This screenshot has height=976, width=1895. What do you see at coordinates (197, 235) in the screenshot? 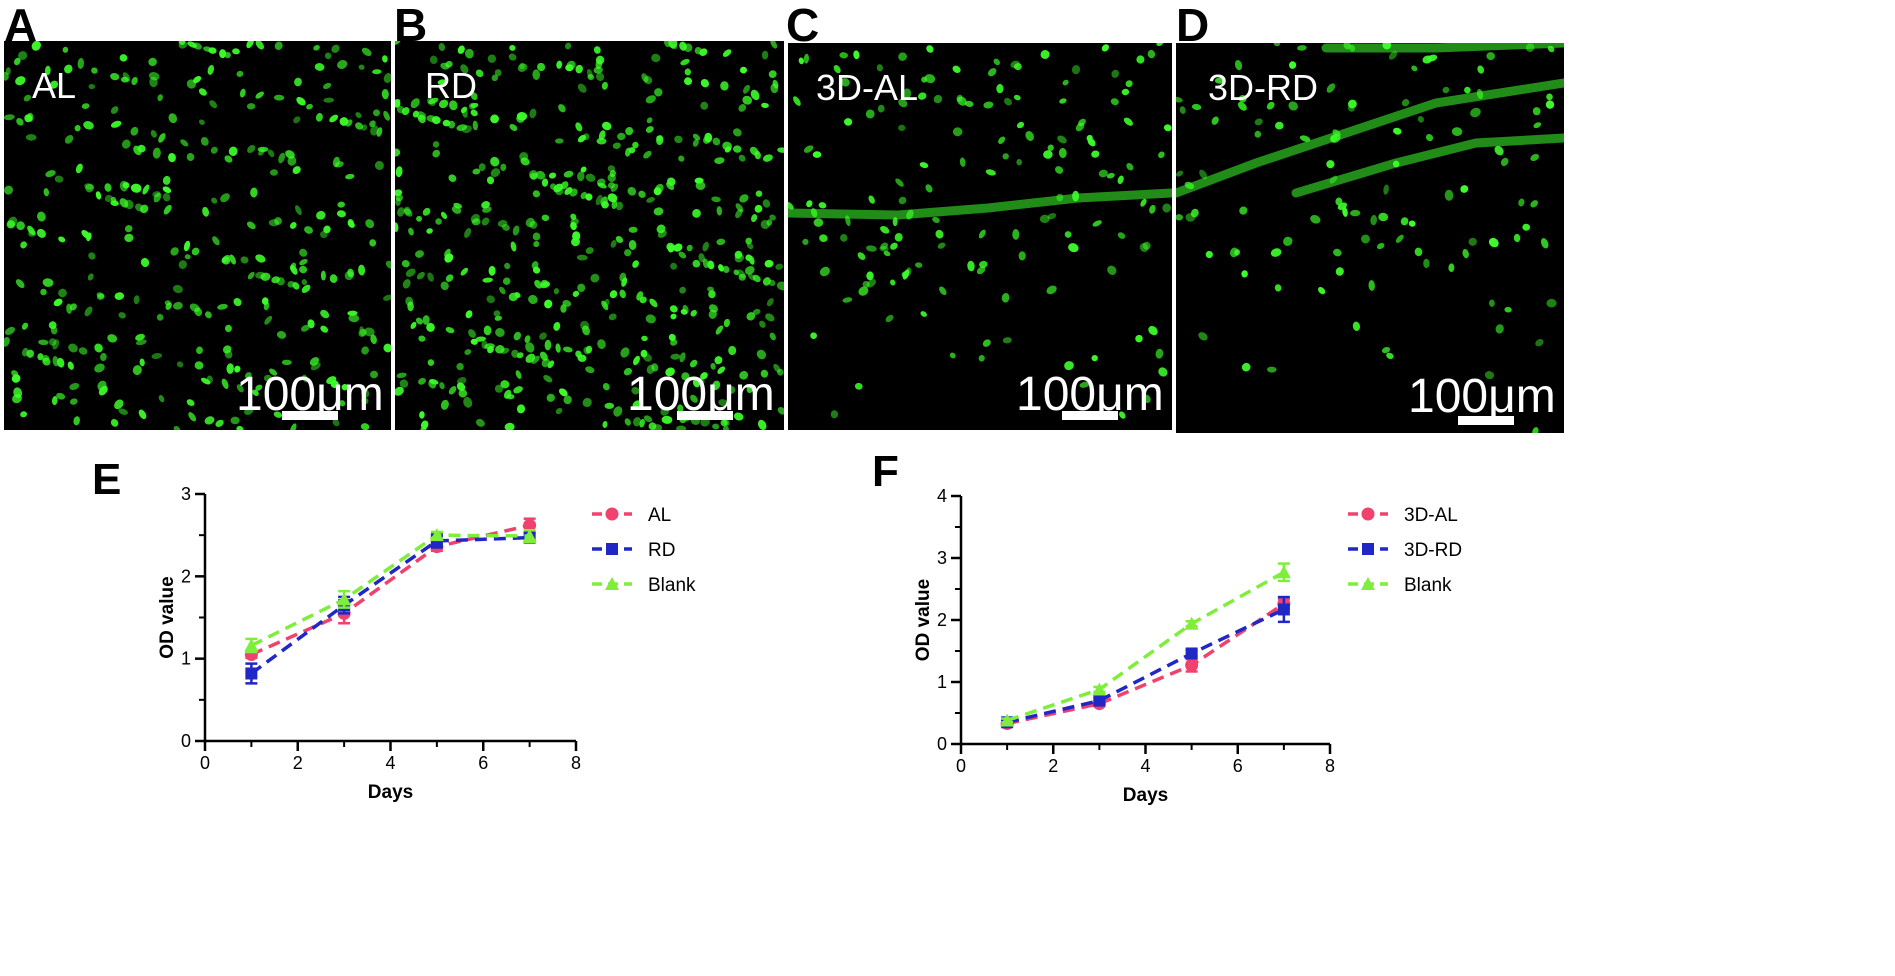
I see `micrograph-al: AL 100μm` at bounding box center [197, 235].